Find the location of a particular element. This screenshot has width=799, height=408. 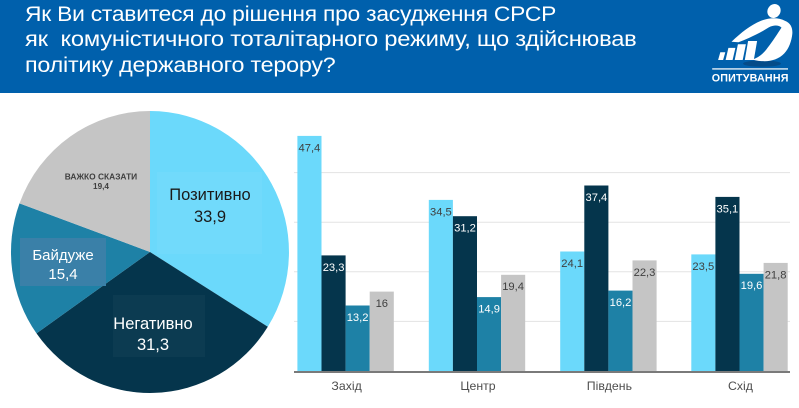

svg-text: 19,6 is located at coordinates (752, 286).